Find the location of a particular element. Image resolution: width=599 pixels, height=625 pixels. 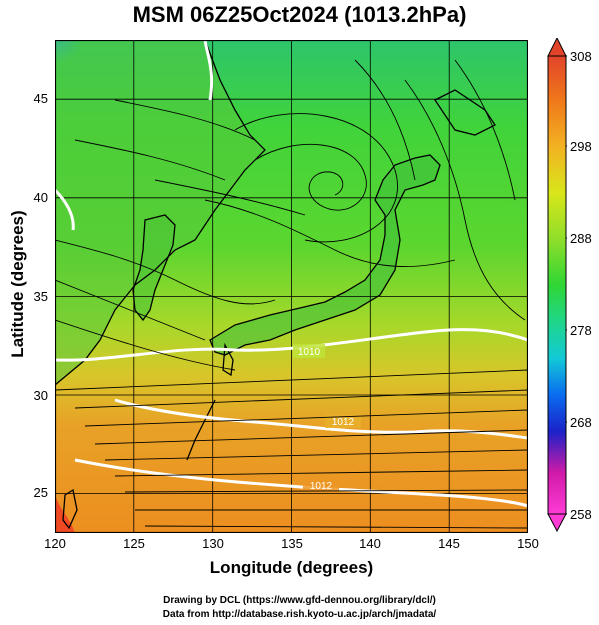

contour-label-group: 1010 1012 1012 is located at coordinates (327, 418).